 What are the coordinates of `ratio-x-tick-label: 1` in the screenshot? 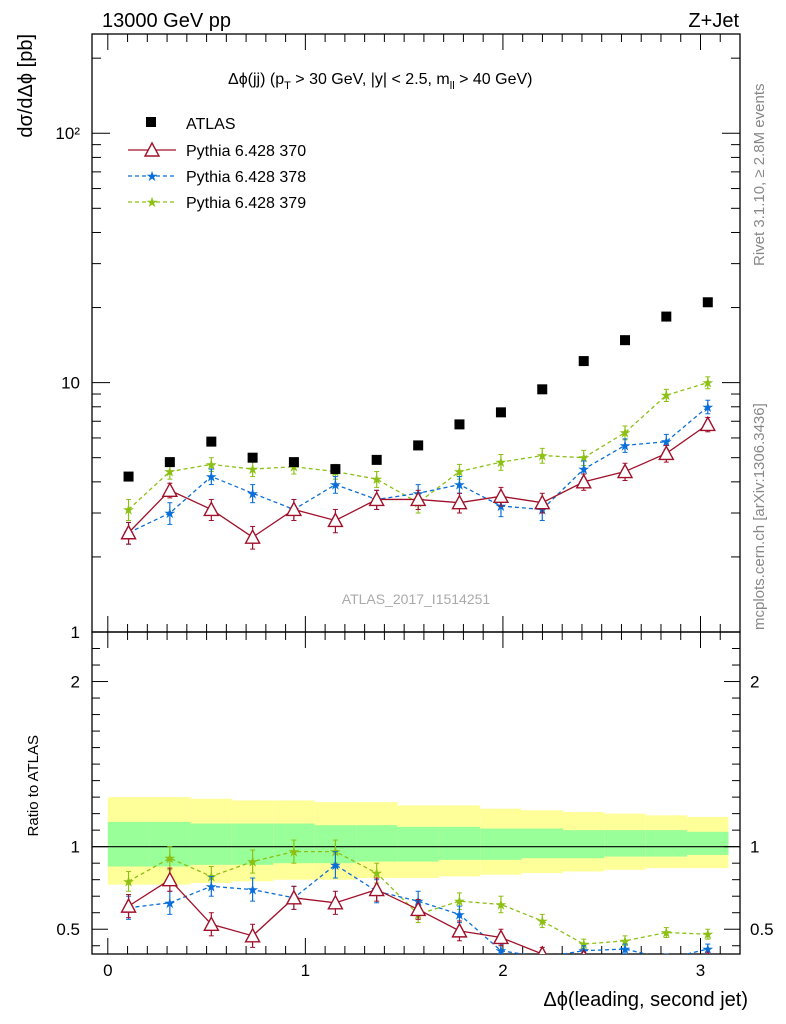 It's located at (305, 970).